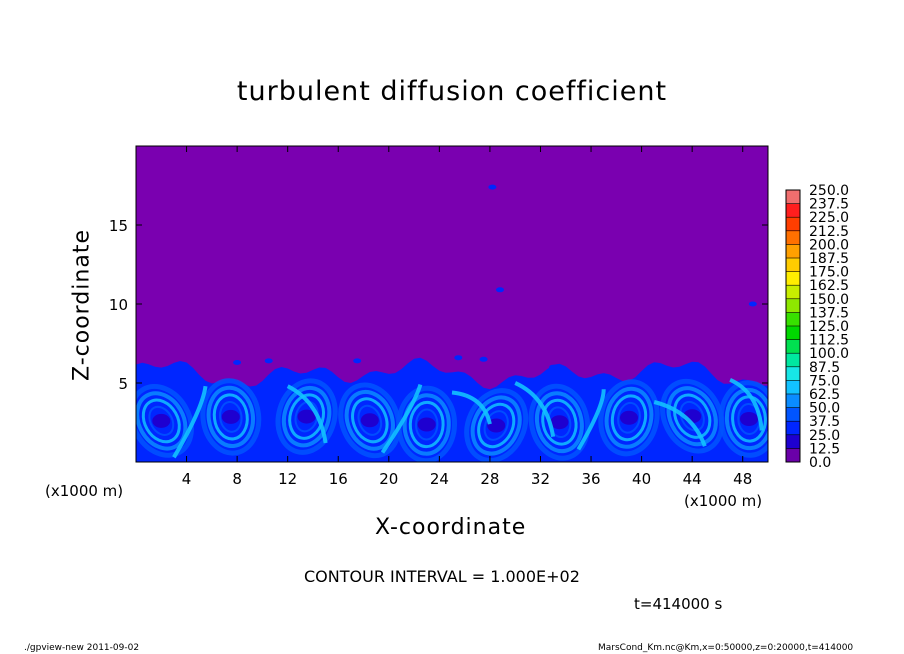 The height and width of the screenshot is (654, 904). Describe the element at coordinates (829, 218) in the screenshot. I see `colorbar-level-label: 225.0` at that location.